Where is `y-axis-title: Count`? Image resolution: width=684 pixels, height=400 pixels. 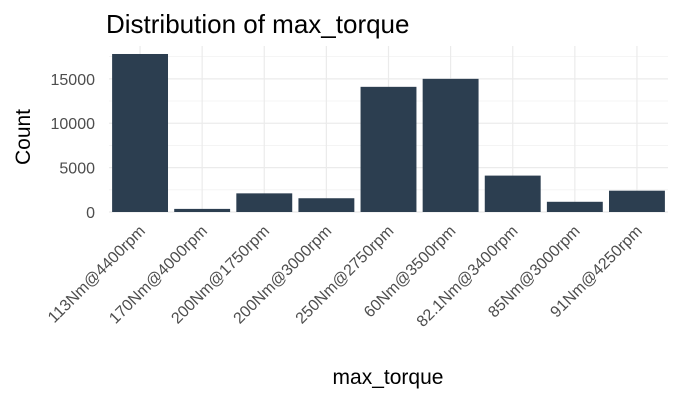
y-axis-title: Count is located at coordinates (23, 137).